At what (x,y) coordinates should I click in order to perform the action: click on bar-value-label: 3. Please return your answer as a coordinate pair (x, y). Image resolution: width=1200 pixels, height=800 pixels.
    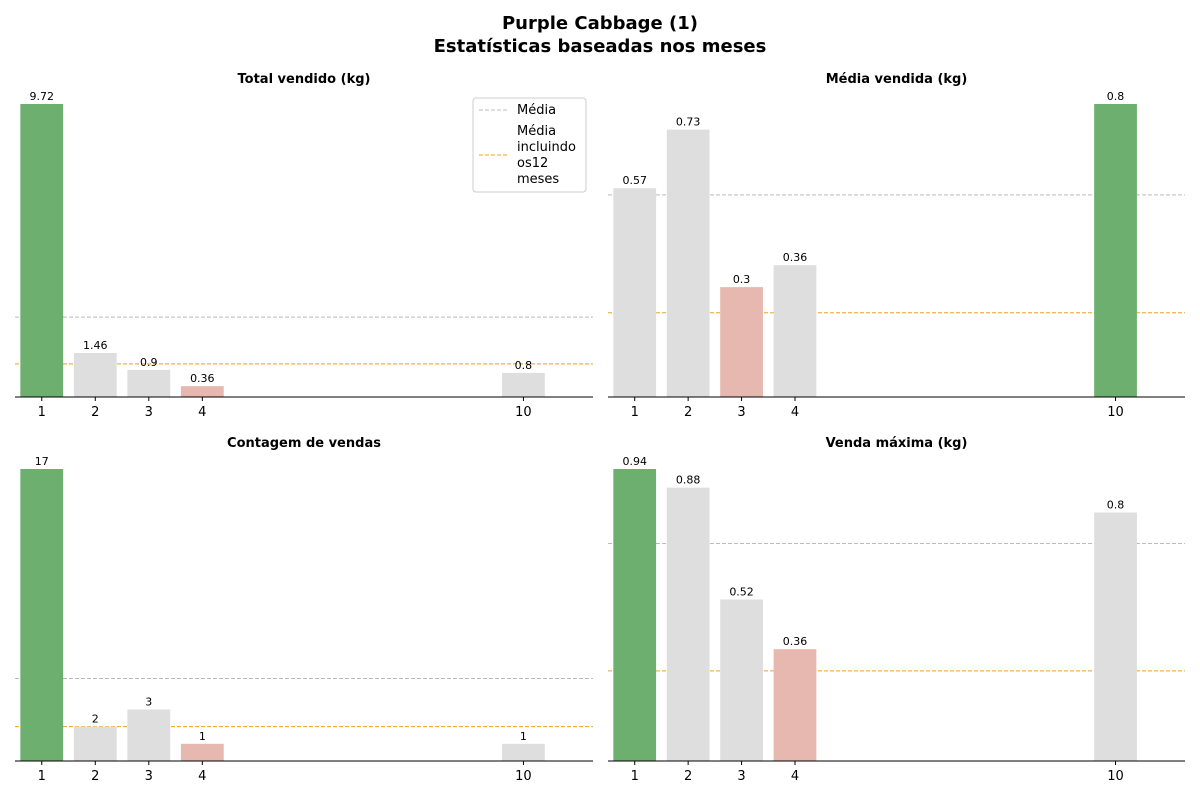
    Looking at the image, I should click on (148, 701).